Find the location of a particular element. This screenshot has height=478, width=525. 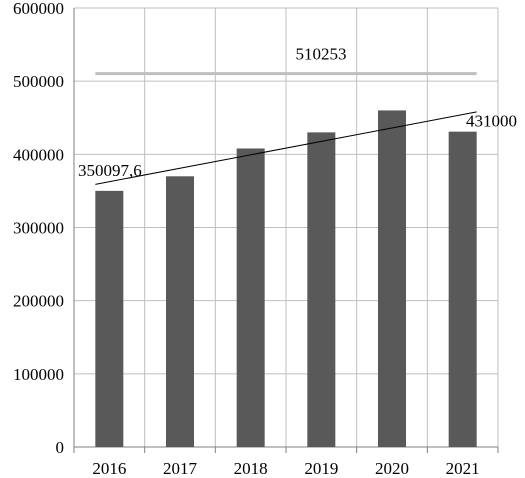

y-tick-label: 300000 is located at coordinates (38, 228).